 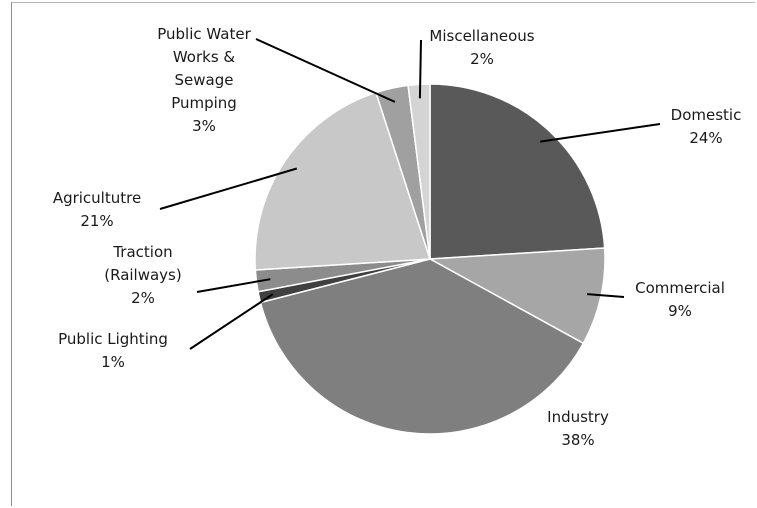 I want to click on slice-category-label: Agricultutre, so click(x=97, y=198).